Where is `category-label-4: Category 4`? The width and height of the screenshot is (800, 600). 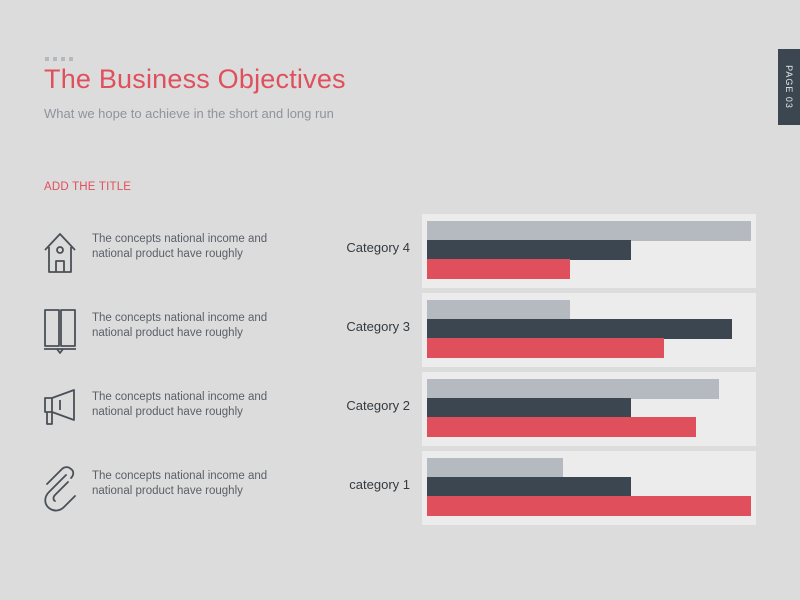
category-label-4: Category 4 is located at coordinates (378, 247).